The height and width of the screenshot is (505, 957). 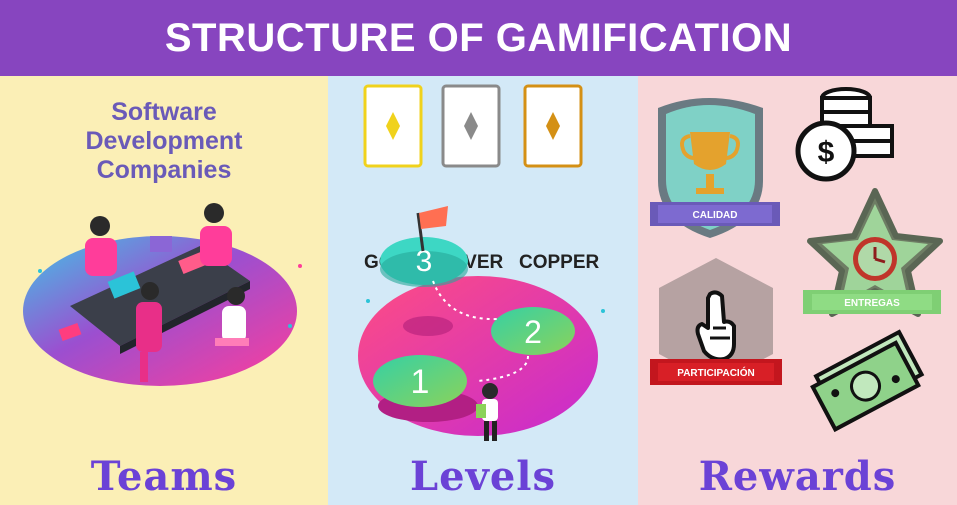 What do you see at coordinates (164, 476) in the screenshot?
I see `teams-label: Teams` at bounding box center [164, 476].